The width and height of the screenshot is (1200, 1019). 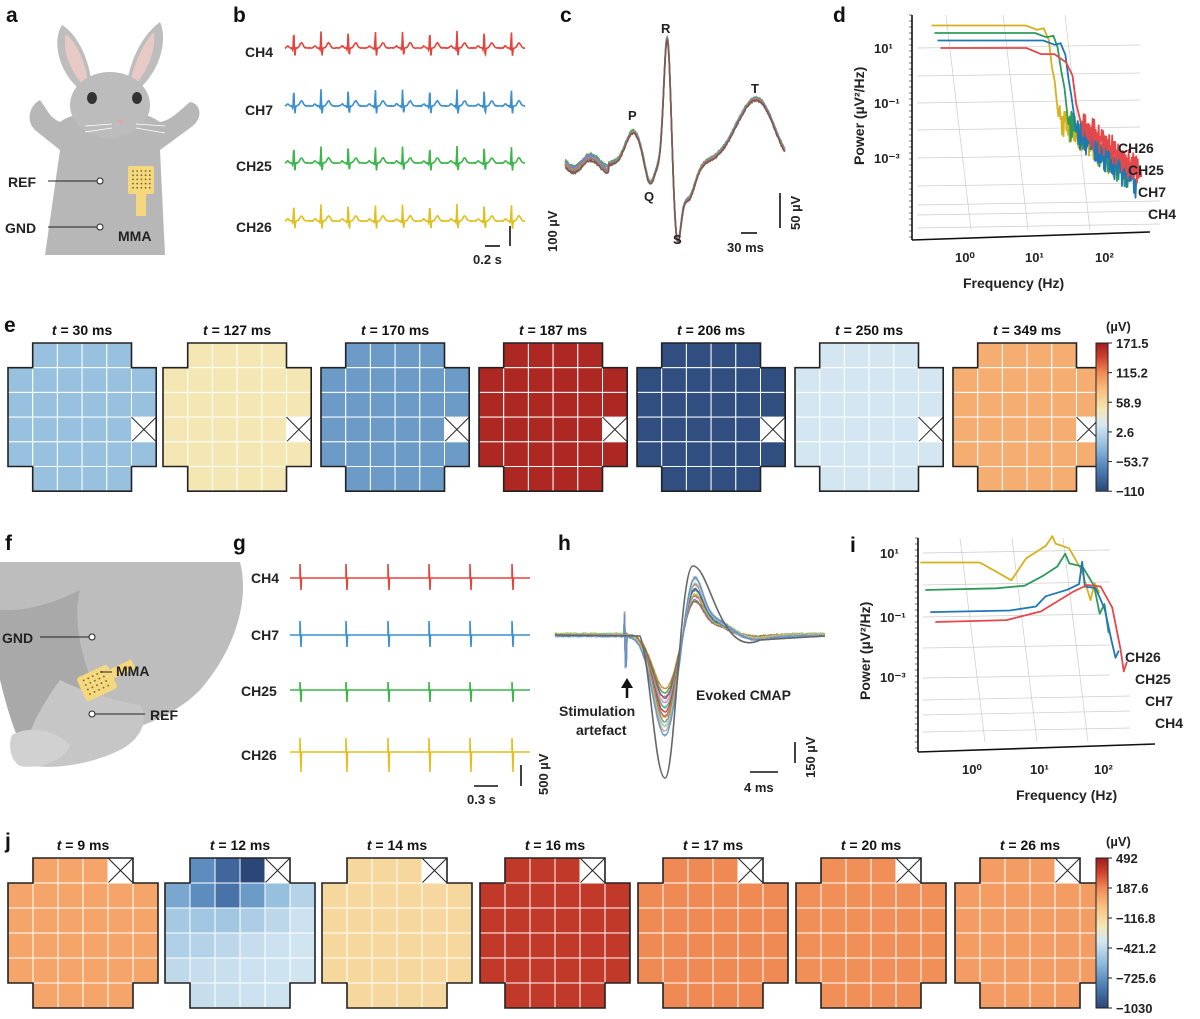 I want to click on time-value: = 20 ms, so click(x=874, y=845).